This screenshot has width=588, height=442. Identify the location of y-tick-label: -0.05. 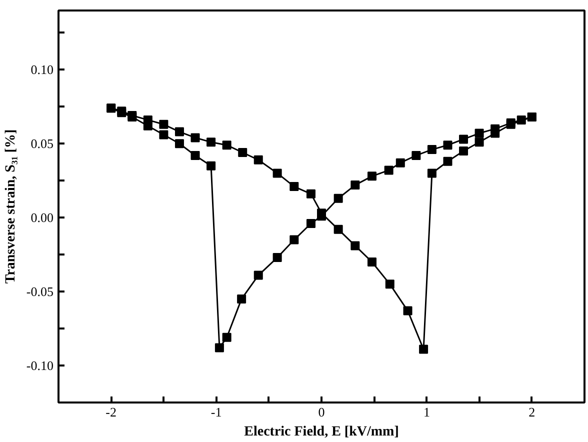
(40, 292).